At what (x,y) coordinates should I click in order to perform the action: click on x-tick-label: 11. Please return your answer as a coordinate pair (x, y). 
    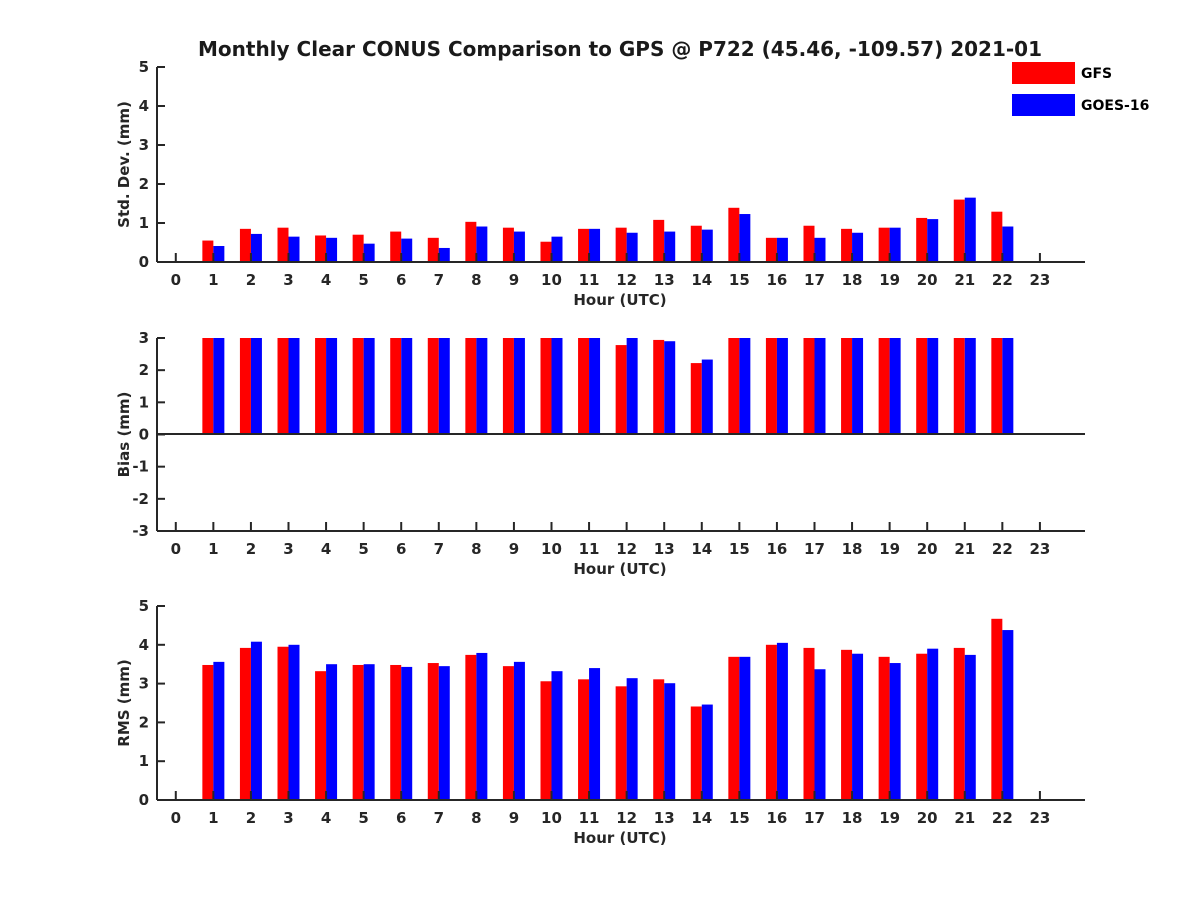
    Looking at the image, I should click on (589, 280).